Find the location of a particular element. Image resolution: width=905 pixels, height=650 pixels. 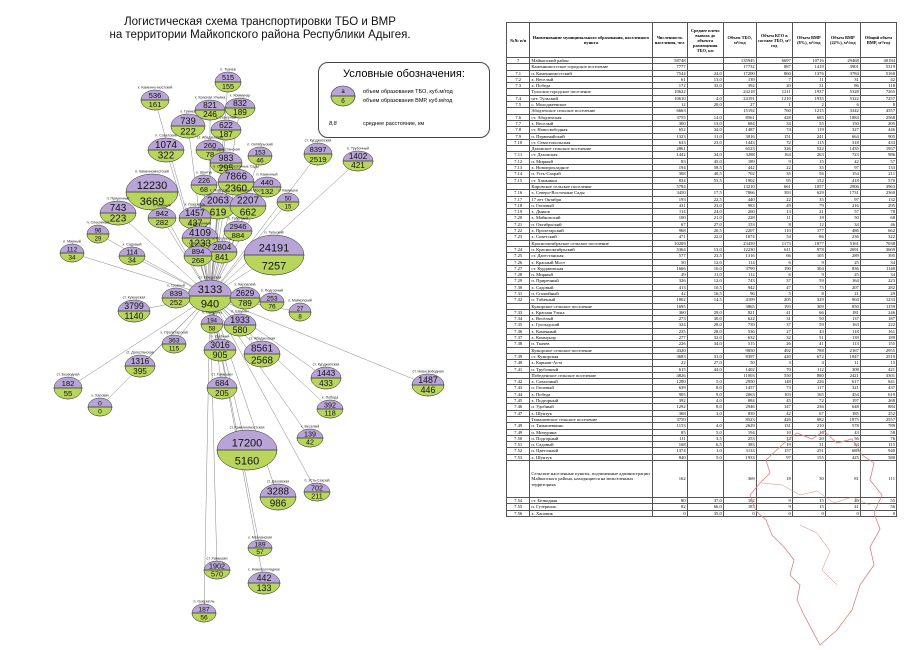

settlement-node: 17200 5160 ст. Каменномостская is located at coordinates (247, 448).